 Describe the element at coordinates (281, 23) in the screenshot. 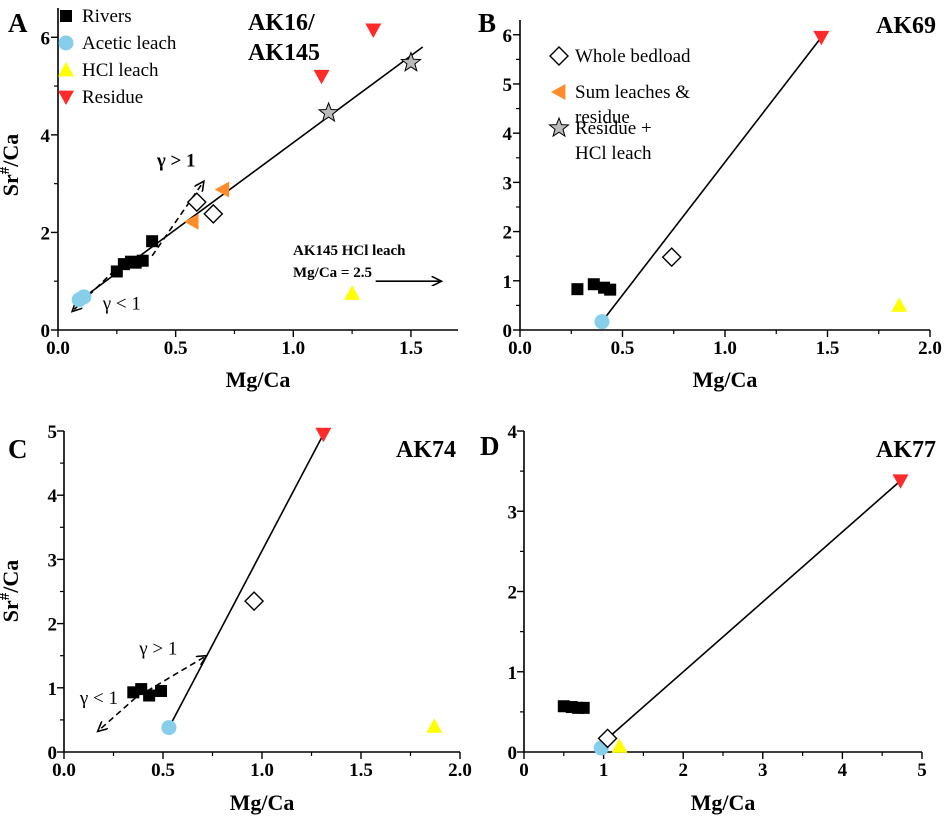

I see `panel-title: AK16/` at that location.